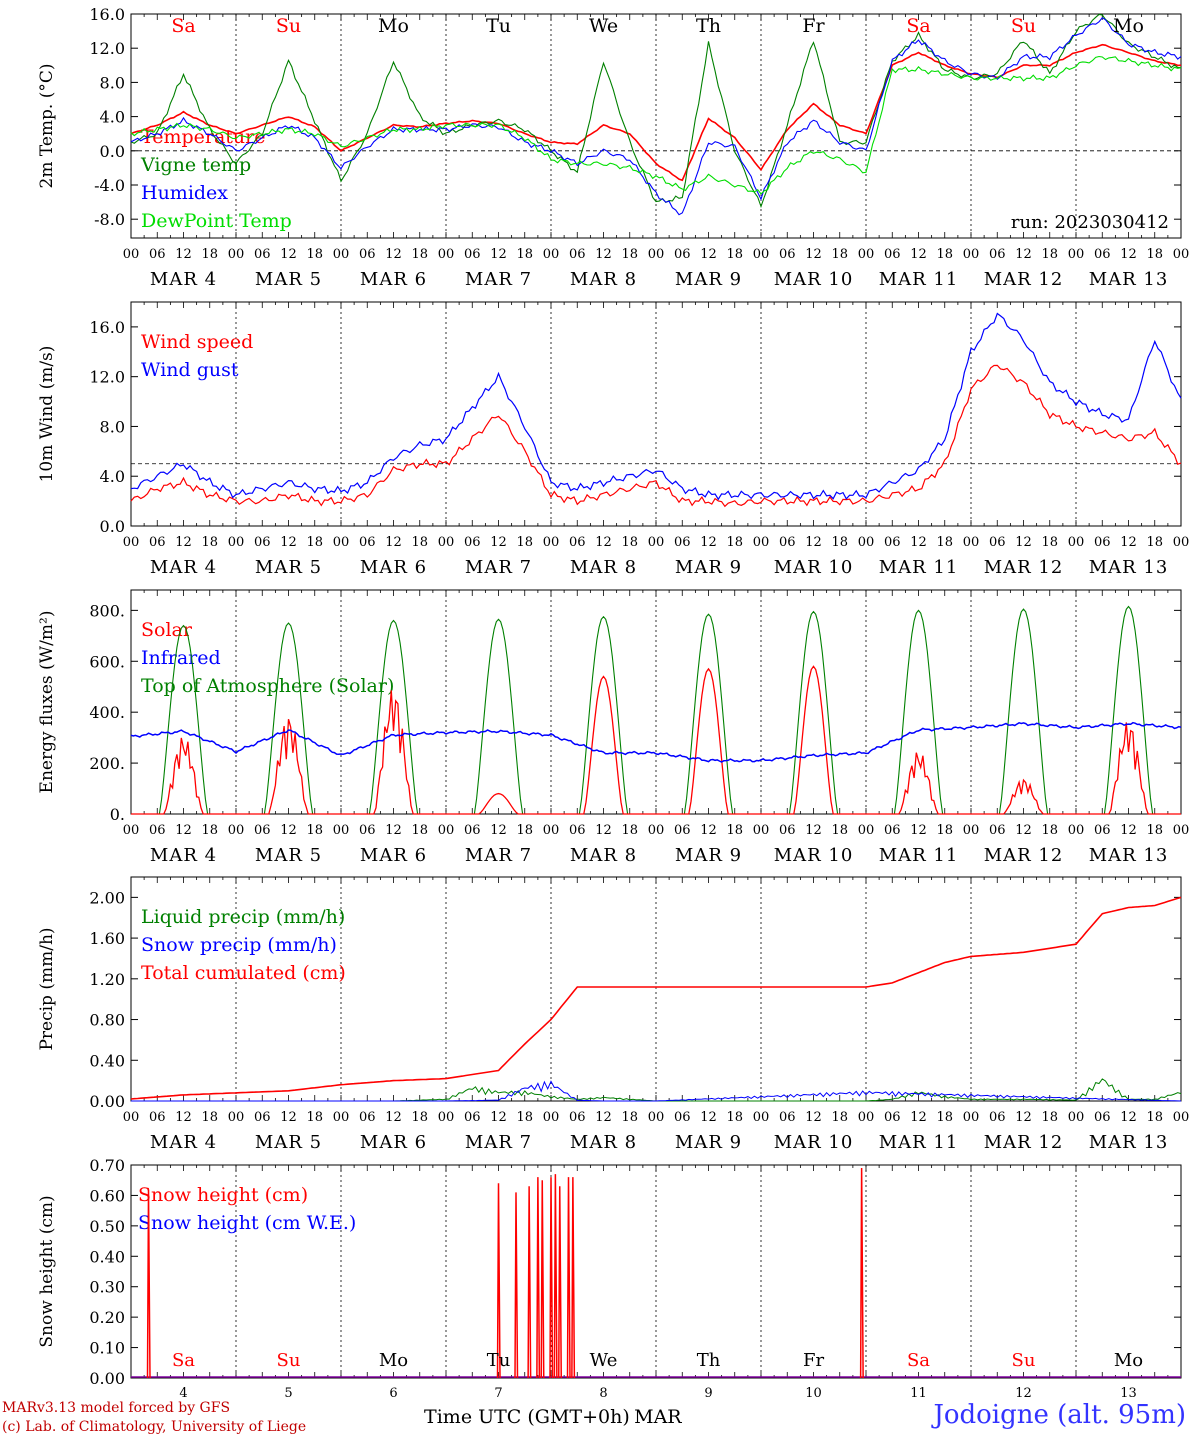  Describe the element at coordinates (1024, 279) in the screenshot. I see `x-day-label: MAR 12` at that location.